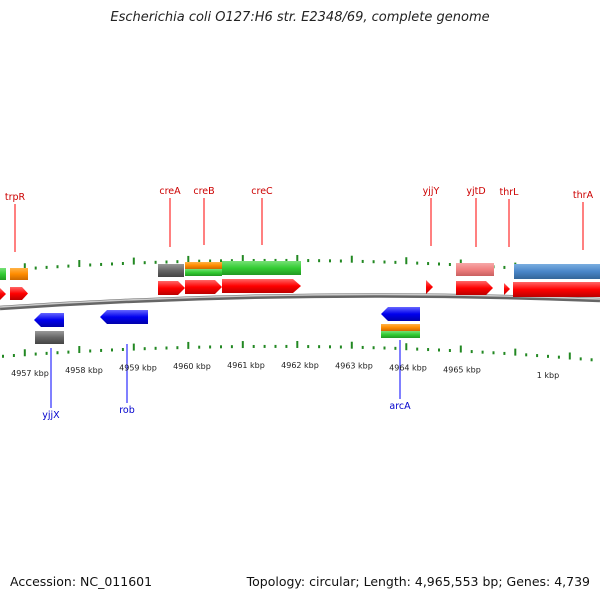  Describe the element at coordinates (300, 302) in the screenshot. I see `genome-backbone` at that location.